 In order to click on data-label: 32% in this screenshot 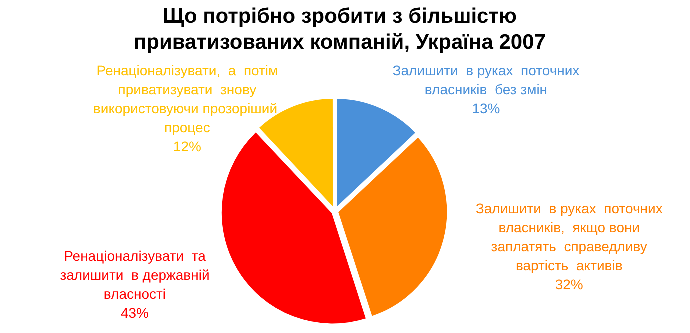, I will do `click(569, 284)`.